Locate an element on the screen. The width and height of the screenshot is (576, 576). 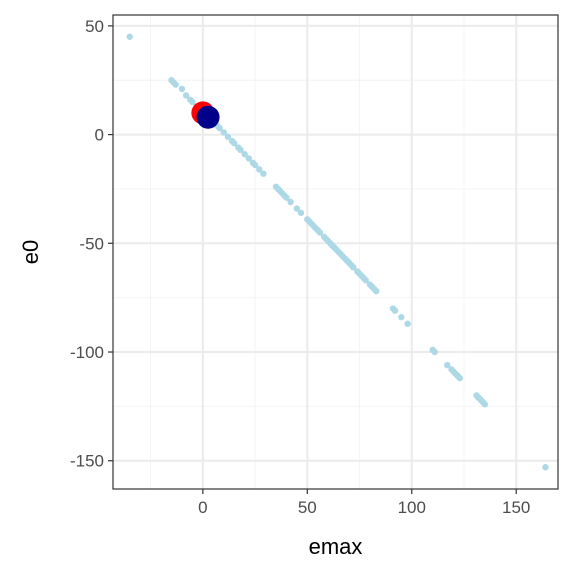
highlight-point-blue is located at coordinates (208, 117).